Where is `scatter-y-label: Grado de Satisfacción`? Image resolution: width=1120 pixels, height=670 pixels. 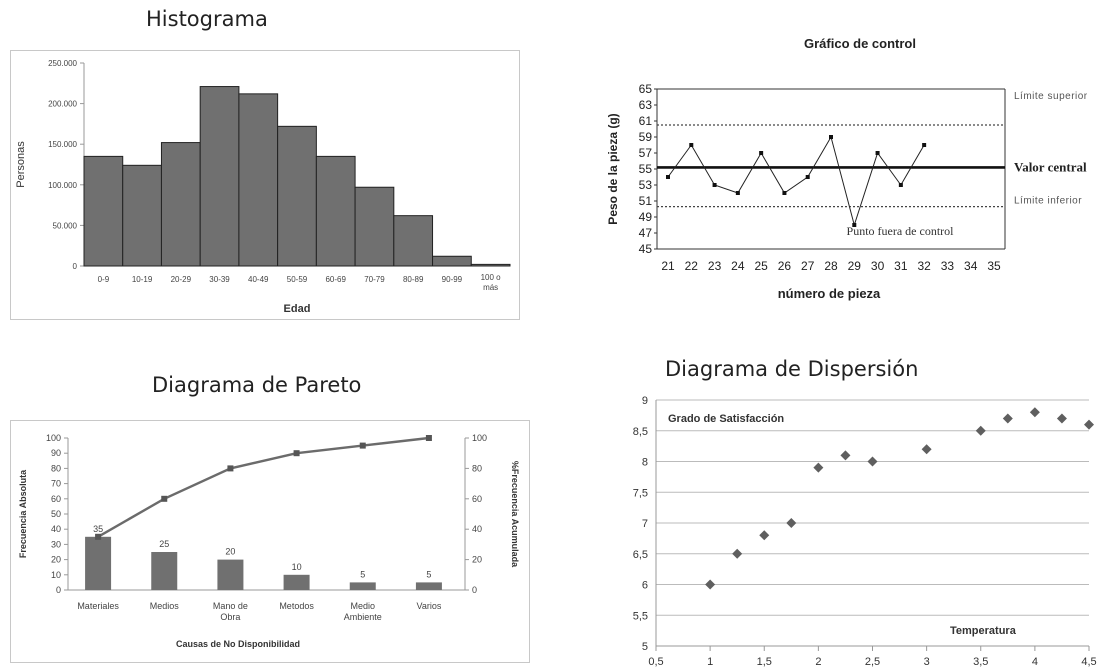
scatter-y-label: Grado de Satisfacción is located at coordinates (726, 419).